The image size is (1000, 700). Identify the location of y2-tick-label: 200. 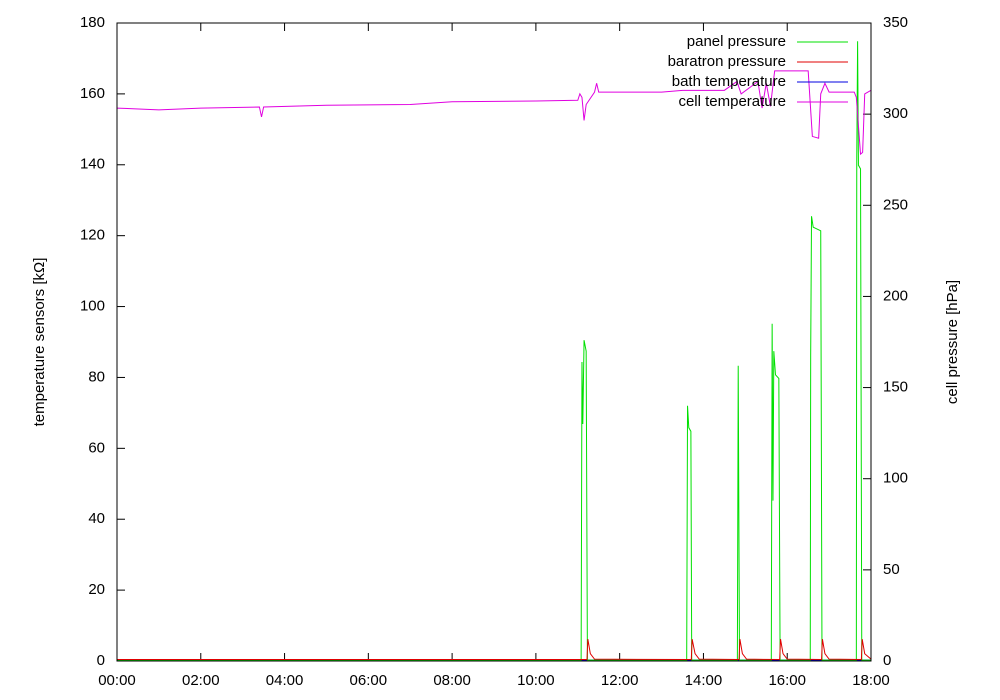
(895, 295).